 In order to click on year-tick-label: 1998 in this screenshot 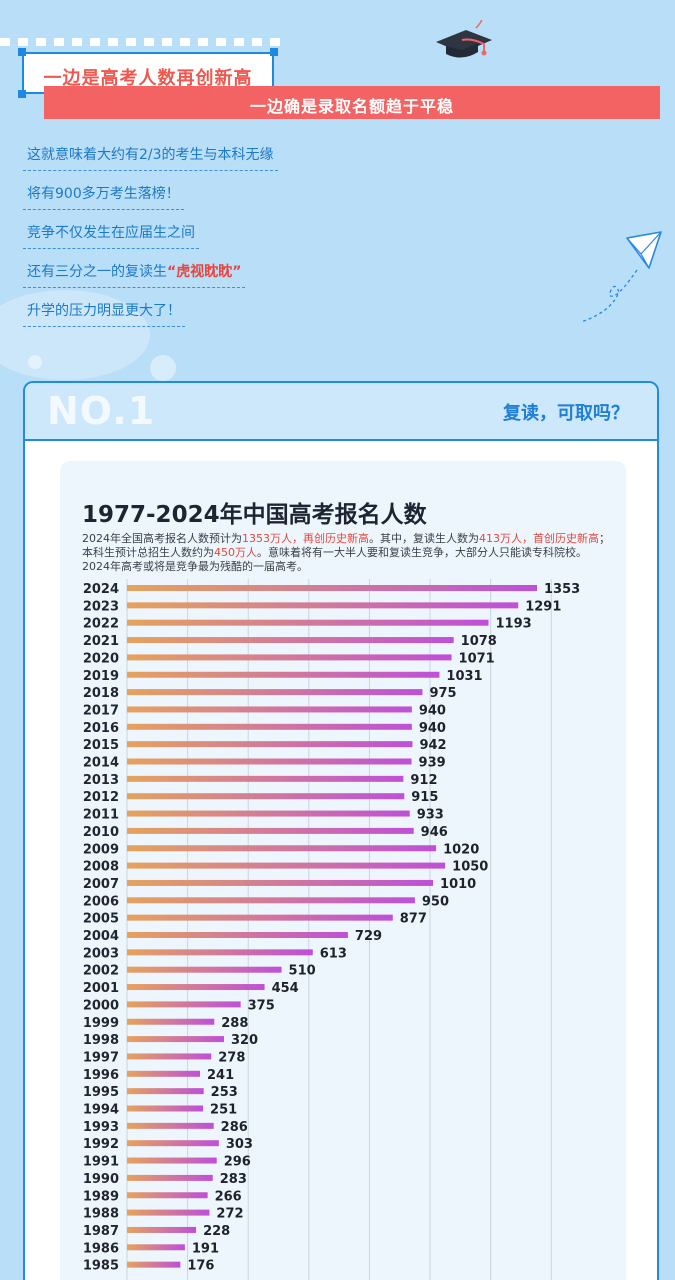, I will do `click(101, 1040)`.